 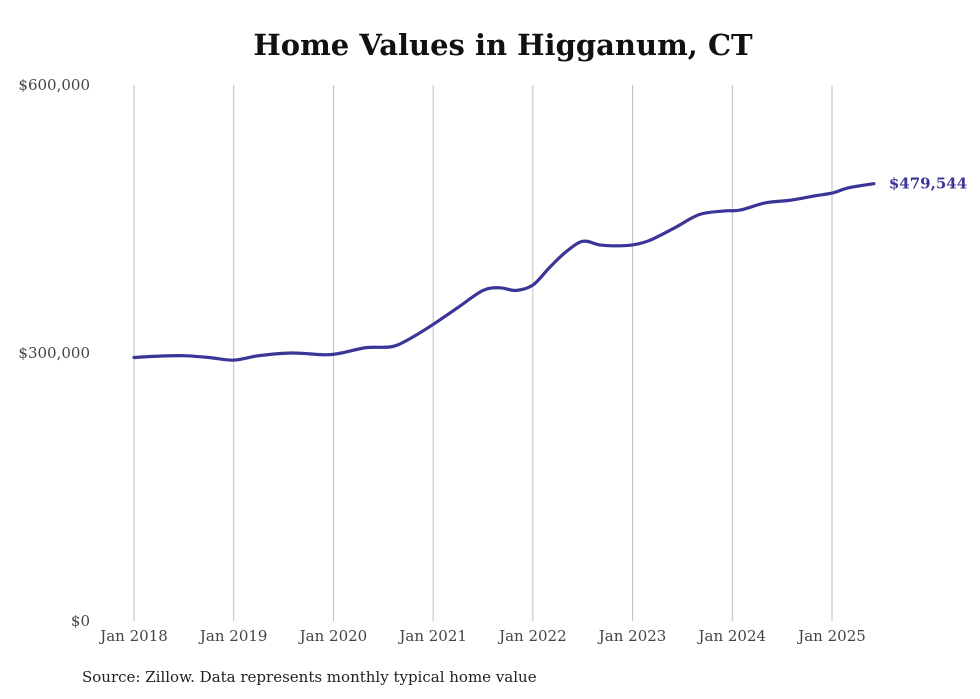 What do you see at coordinates (133, 636) in the screenshot?
I see `x-tick-label: Jan 2018` at bounding box center [133, 636].